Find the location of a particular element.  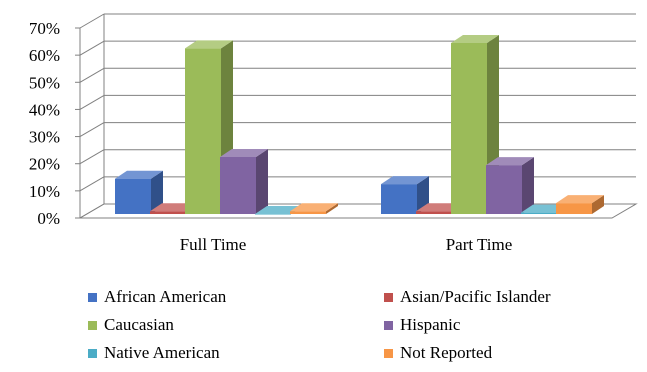

y-tick-labels: 0% 10% 20% 30% 40% 50% 60% 70% is located at coordinates (44, 123).